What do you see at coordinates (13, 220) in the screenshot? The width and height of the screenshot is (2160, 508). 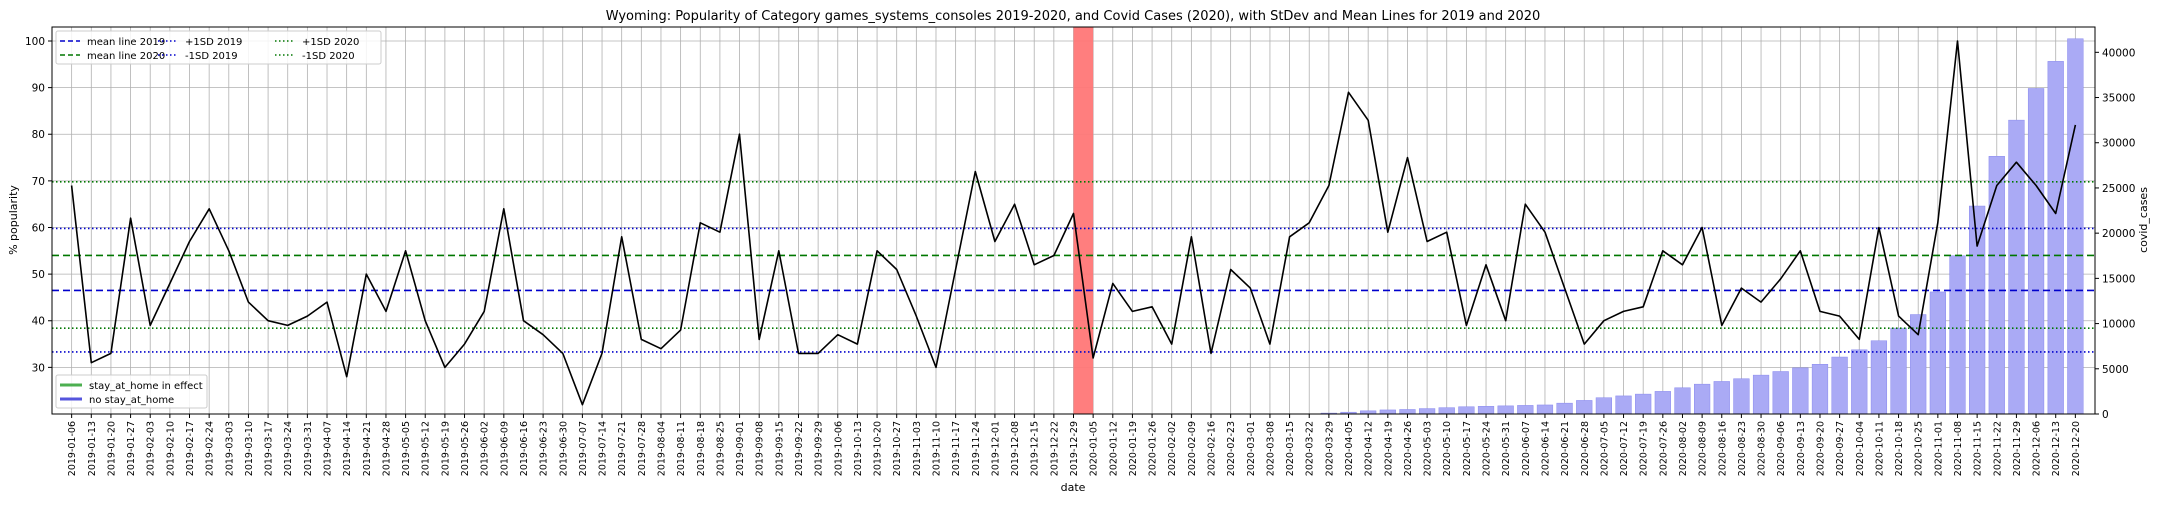 I see `y-axis-label-left: % popularity` at bounding box center [13, 220].